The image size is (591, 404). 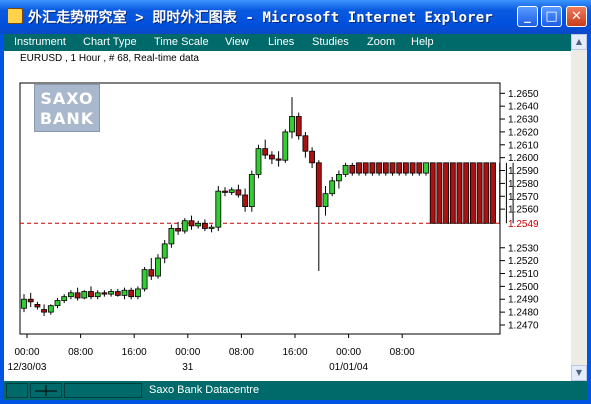 I want to click on maximize-button: □, so click(x=551, y=16).